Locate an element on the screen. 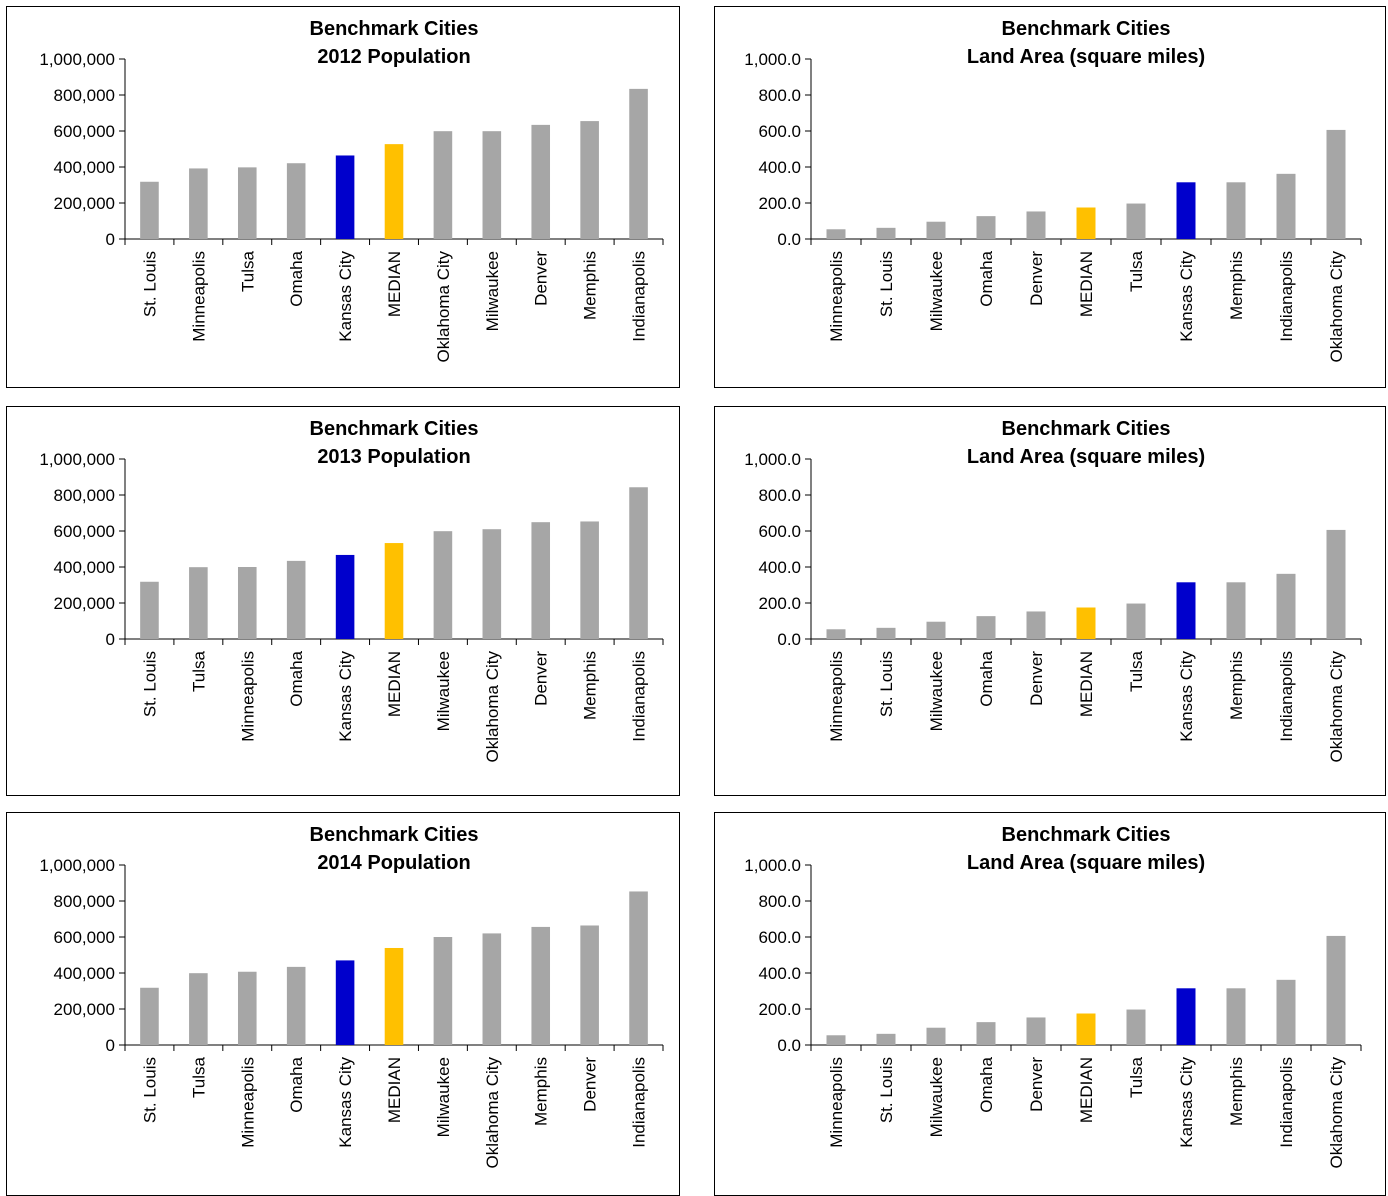 The width and height of the screenshot is (1388, 1196). chart-title: Benchmark Cities is located at coordinates (394, 835).